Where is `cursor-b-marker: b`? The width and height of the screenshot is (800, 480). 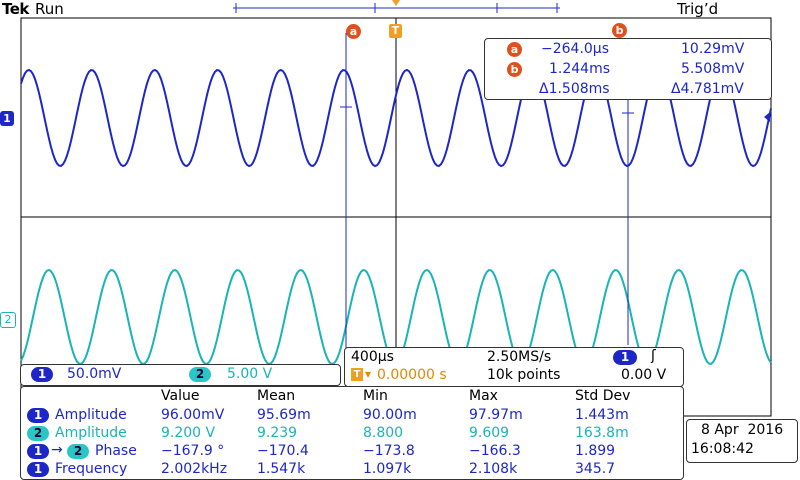 cursor-b-marker: b is located at coordinates (619, 30).